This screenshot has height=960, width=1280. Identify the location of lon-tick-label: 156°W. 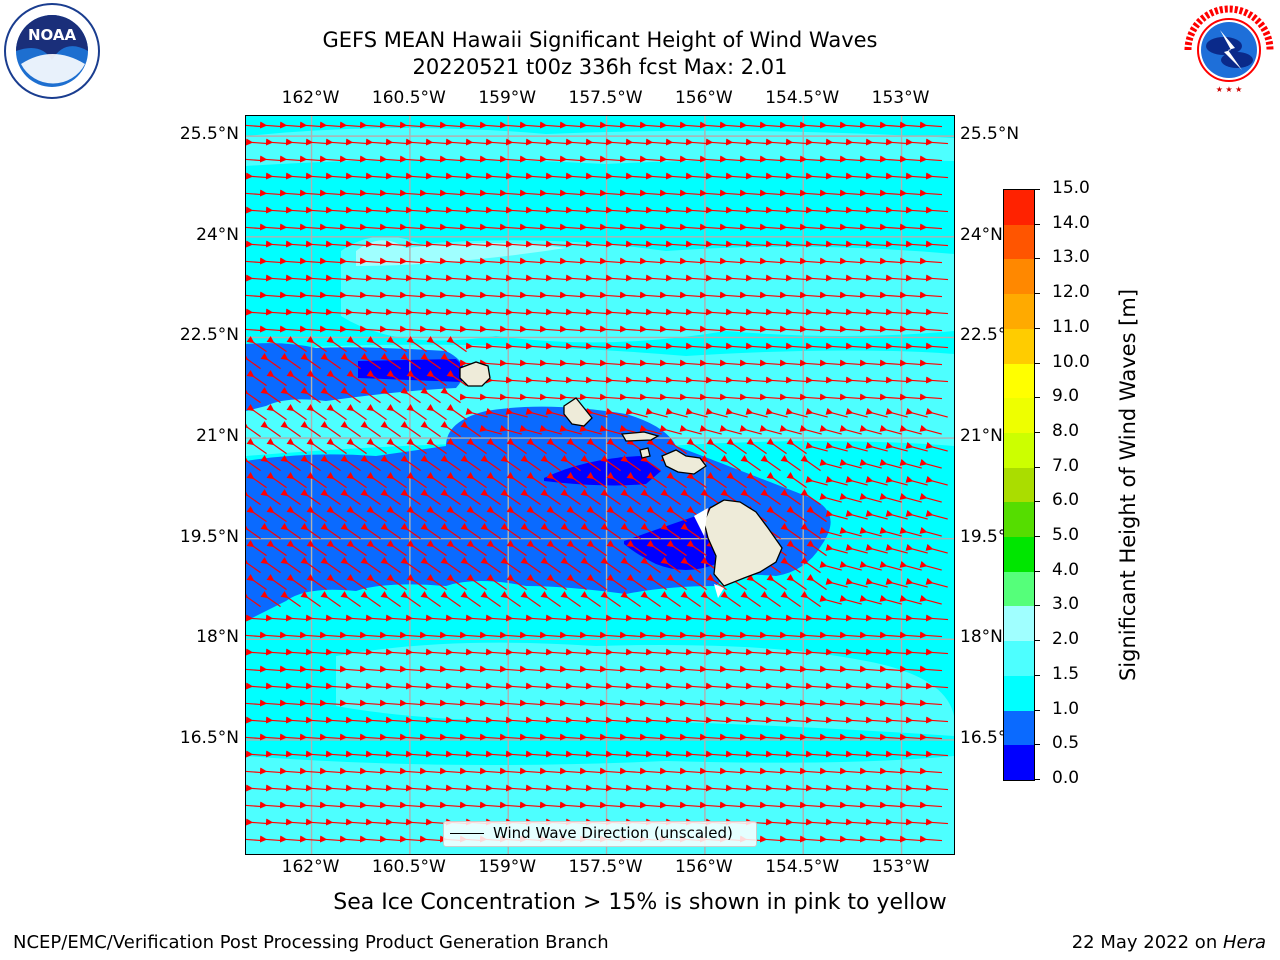
(703, 98).